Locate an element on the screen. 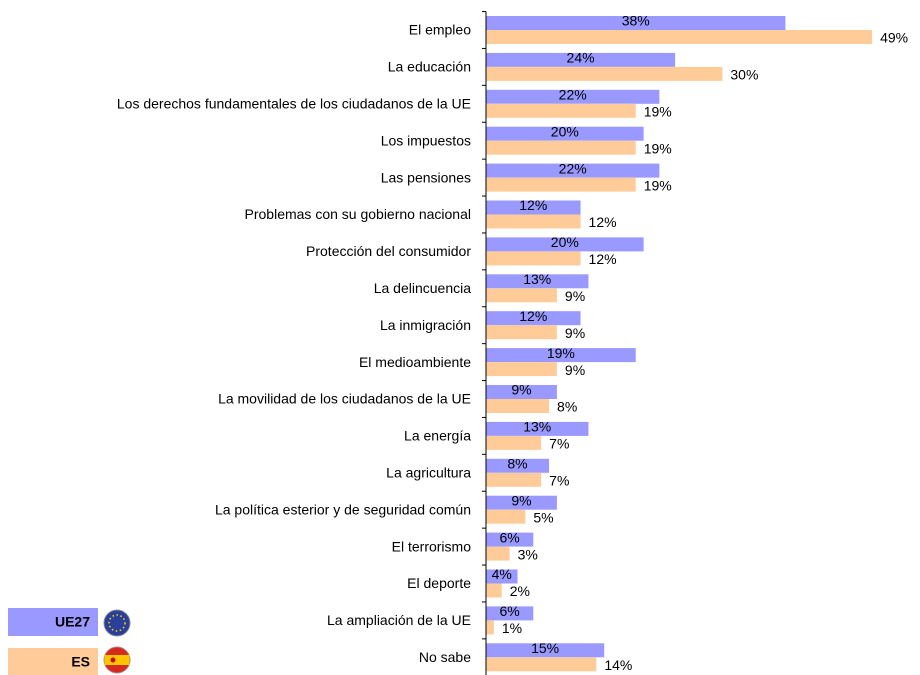  data-label: 3% is located at coordinates (528, 554).